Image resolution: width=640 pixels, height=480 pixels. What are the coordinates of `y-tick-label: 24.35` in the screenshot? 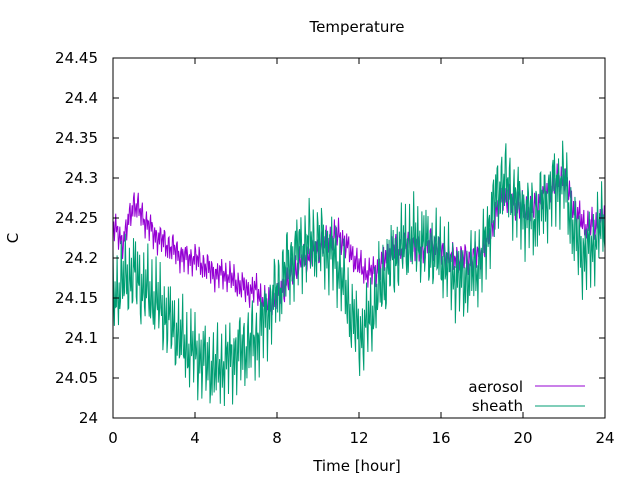 It's located at (76, 138).